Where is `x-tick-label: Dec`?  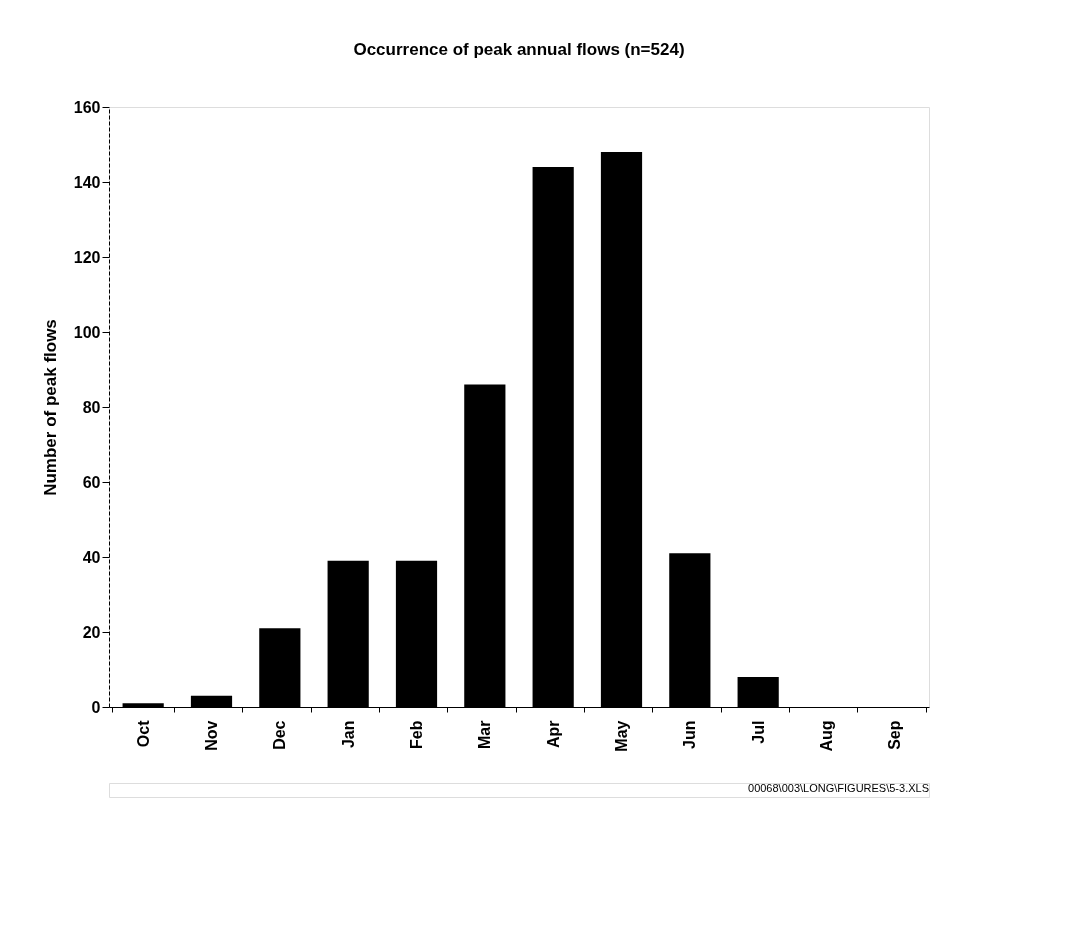
x-tick-label: Dec is located at coordinates (280, 735).